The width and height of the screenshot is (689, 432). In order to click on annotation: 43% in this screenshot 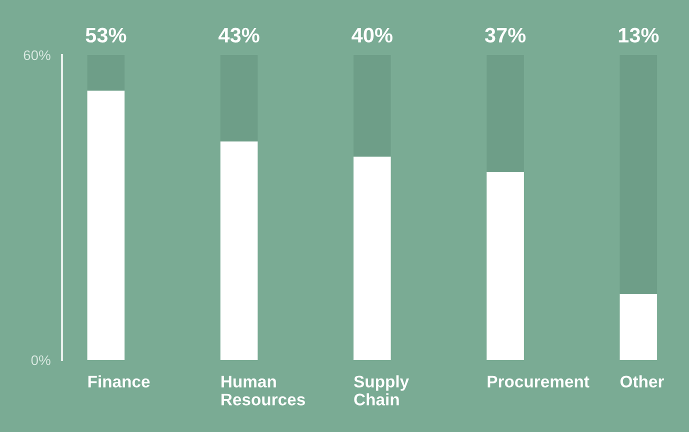, I will do `click(239, 35)`.